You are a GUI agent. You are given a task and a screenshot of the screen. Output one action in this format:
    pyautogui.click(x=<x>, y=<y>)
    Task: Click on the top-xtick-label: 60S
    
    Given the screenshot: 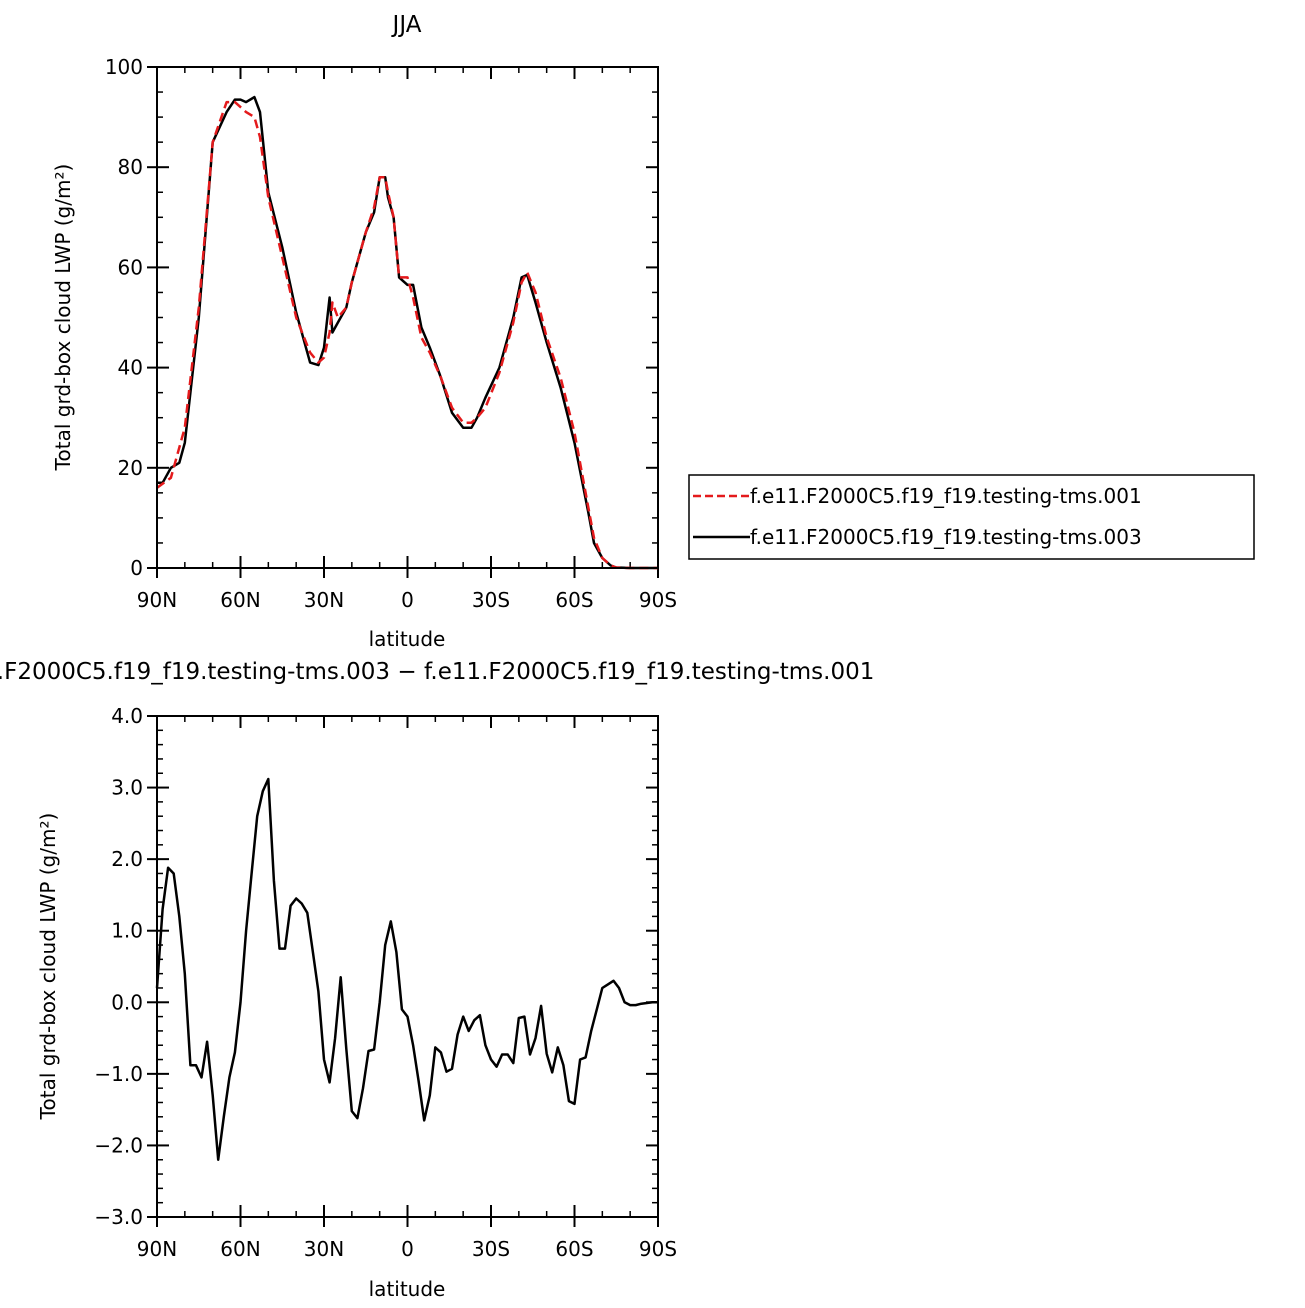 What is the action you would take?
    pyautogui.click(x=574, y=600)
    